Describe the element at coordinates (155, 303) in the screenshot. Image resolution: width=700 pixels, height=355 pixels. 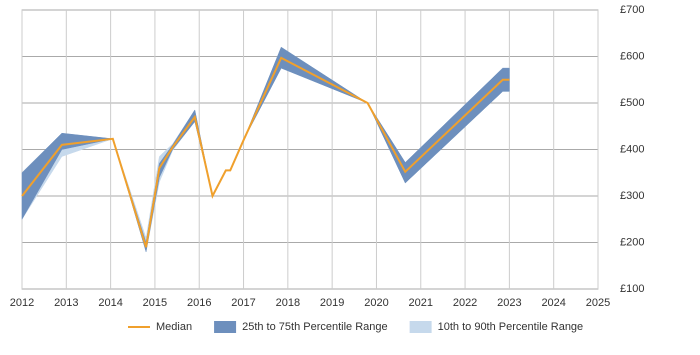
I see `x-tick-label: 2015` at that location.